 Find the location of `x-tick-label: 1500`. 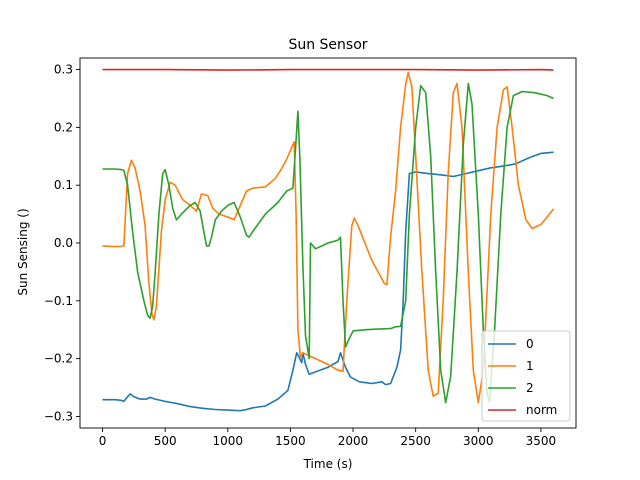

x-tick-label: 1500 is located at coordinates (290, 441).